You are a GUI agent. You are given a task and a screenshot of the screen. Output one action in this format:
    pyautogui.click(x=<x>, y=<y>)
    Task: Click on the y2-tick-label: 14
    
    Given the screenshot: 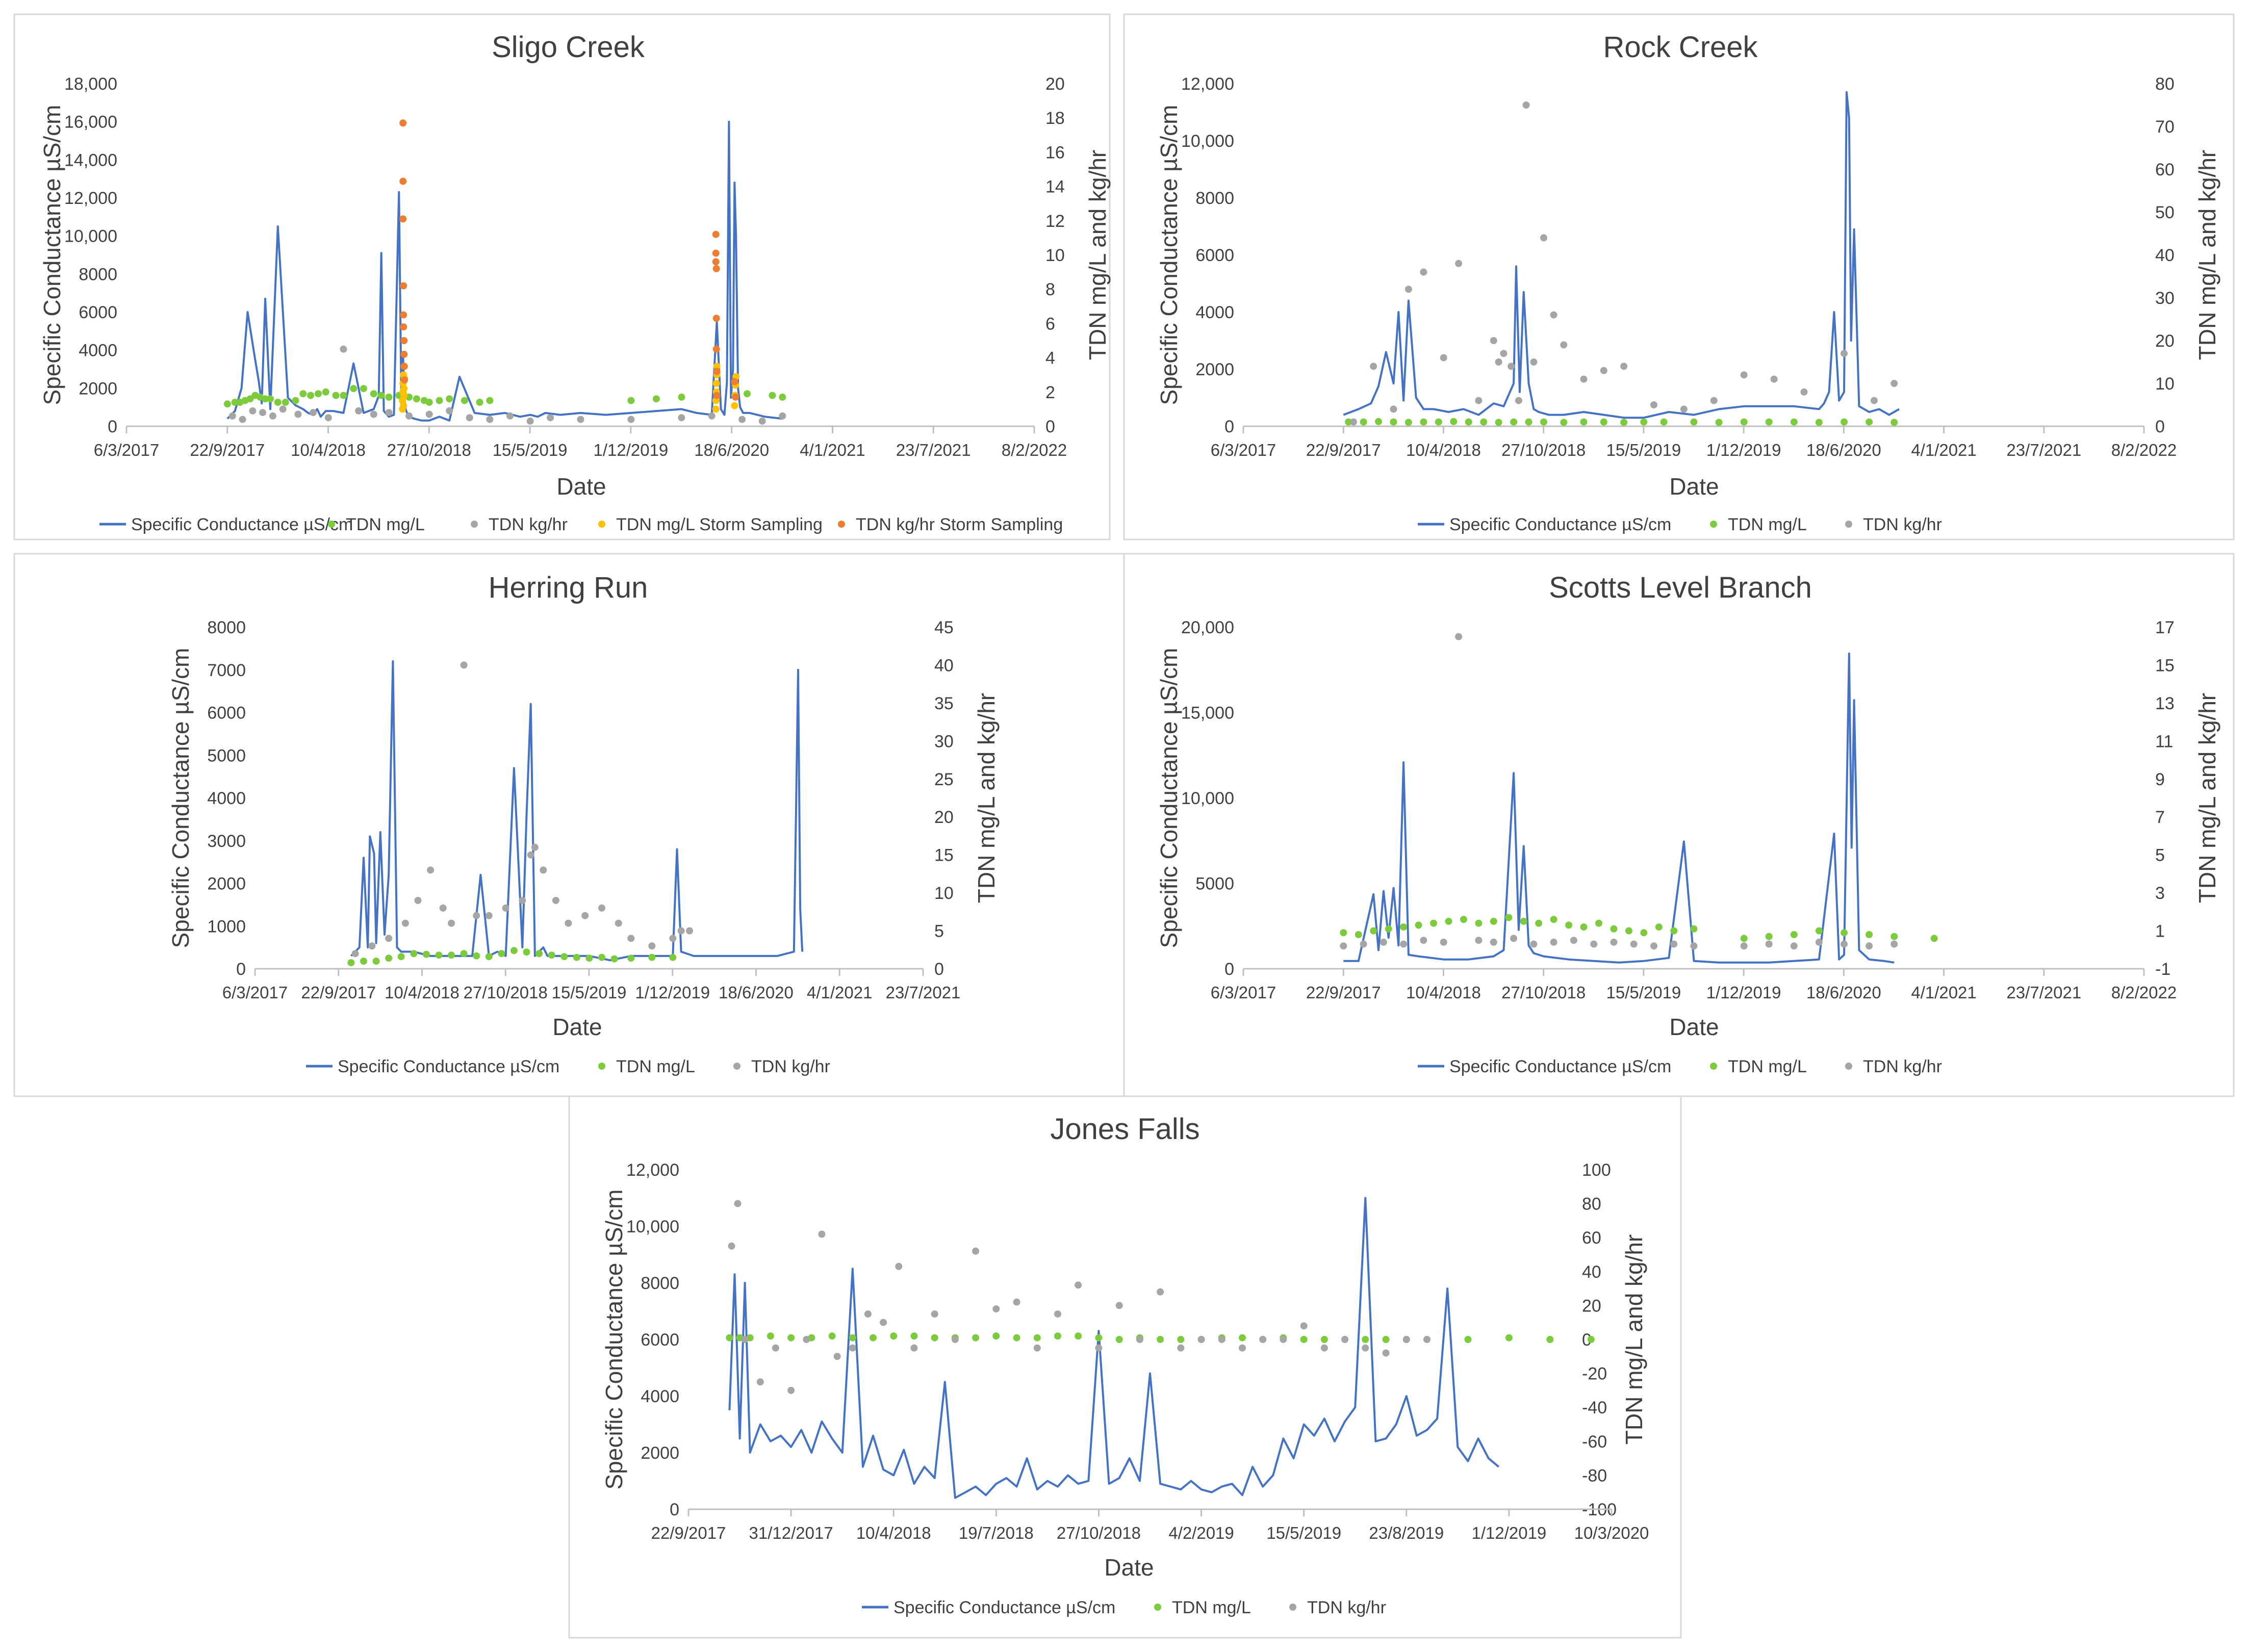 What is the action you would take?
    pyautogui.click(x=1055, y=187)
    